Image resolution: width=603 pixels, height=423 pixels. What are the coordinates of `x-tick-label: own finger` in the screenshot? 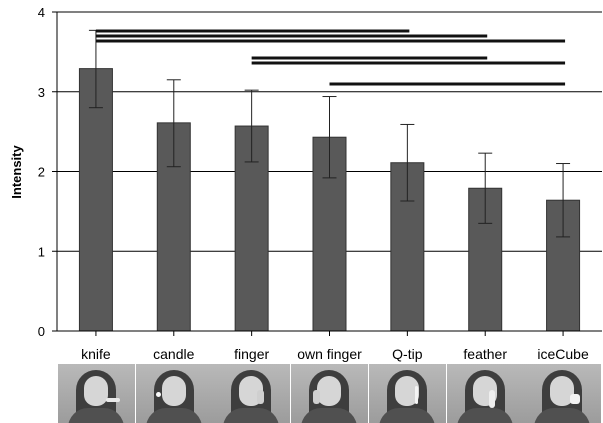 It's located at (329, 354).